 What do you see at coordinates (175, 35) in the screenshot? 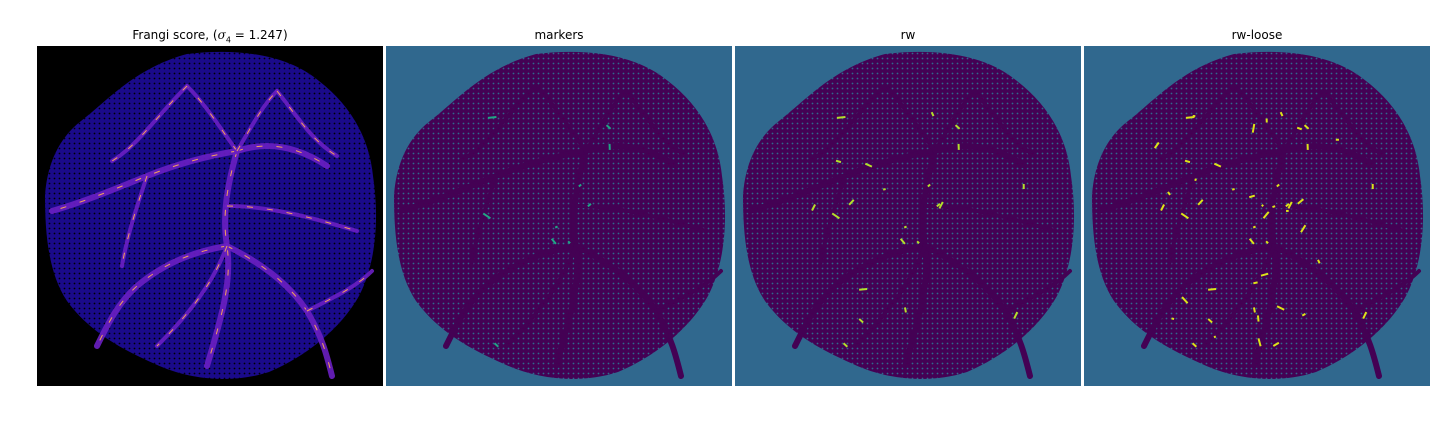
I see `frangi-title-prefix: Frangi score, (` at bounding box center [175, 35].